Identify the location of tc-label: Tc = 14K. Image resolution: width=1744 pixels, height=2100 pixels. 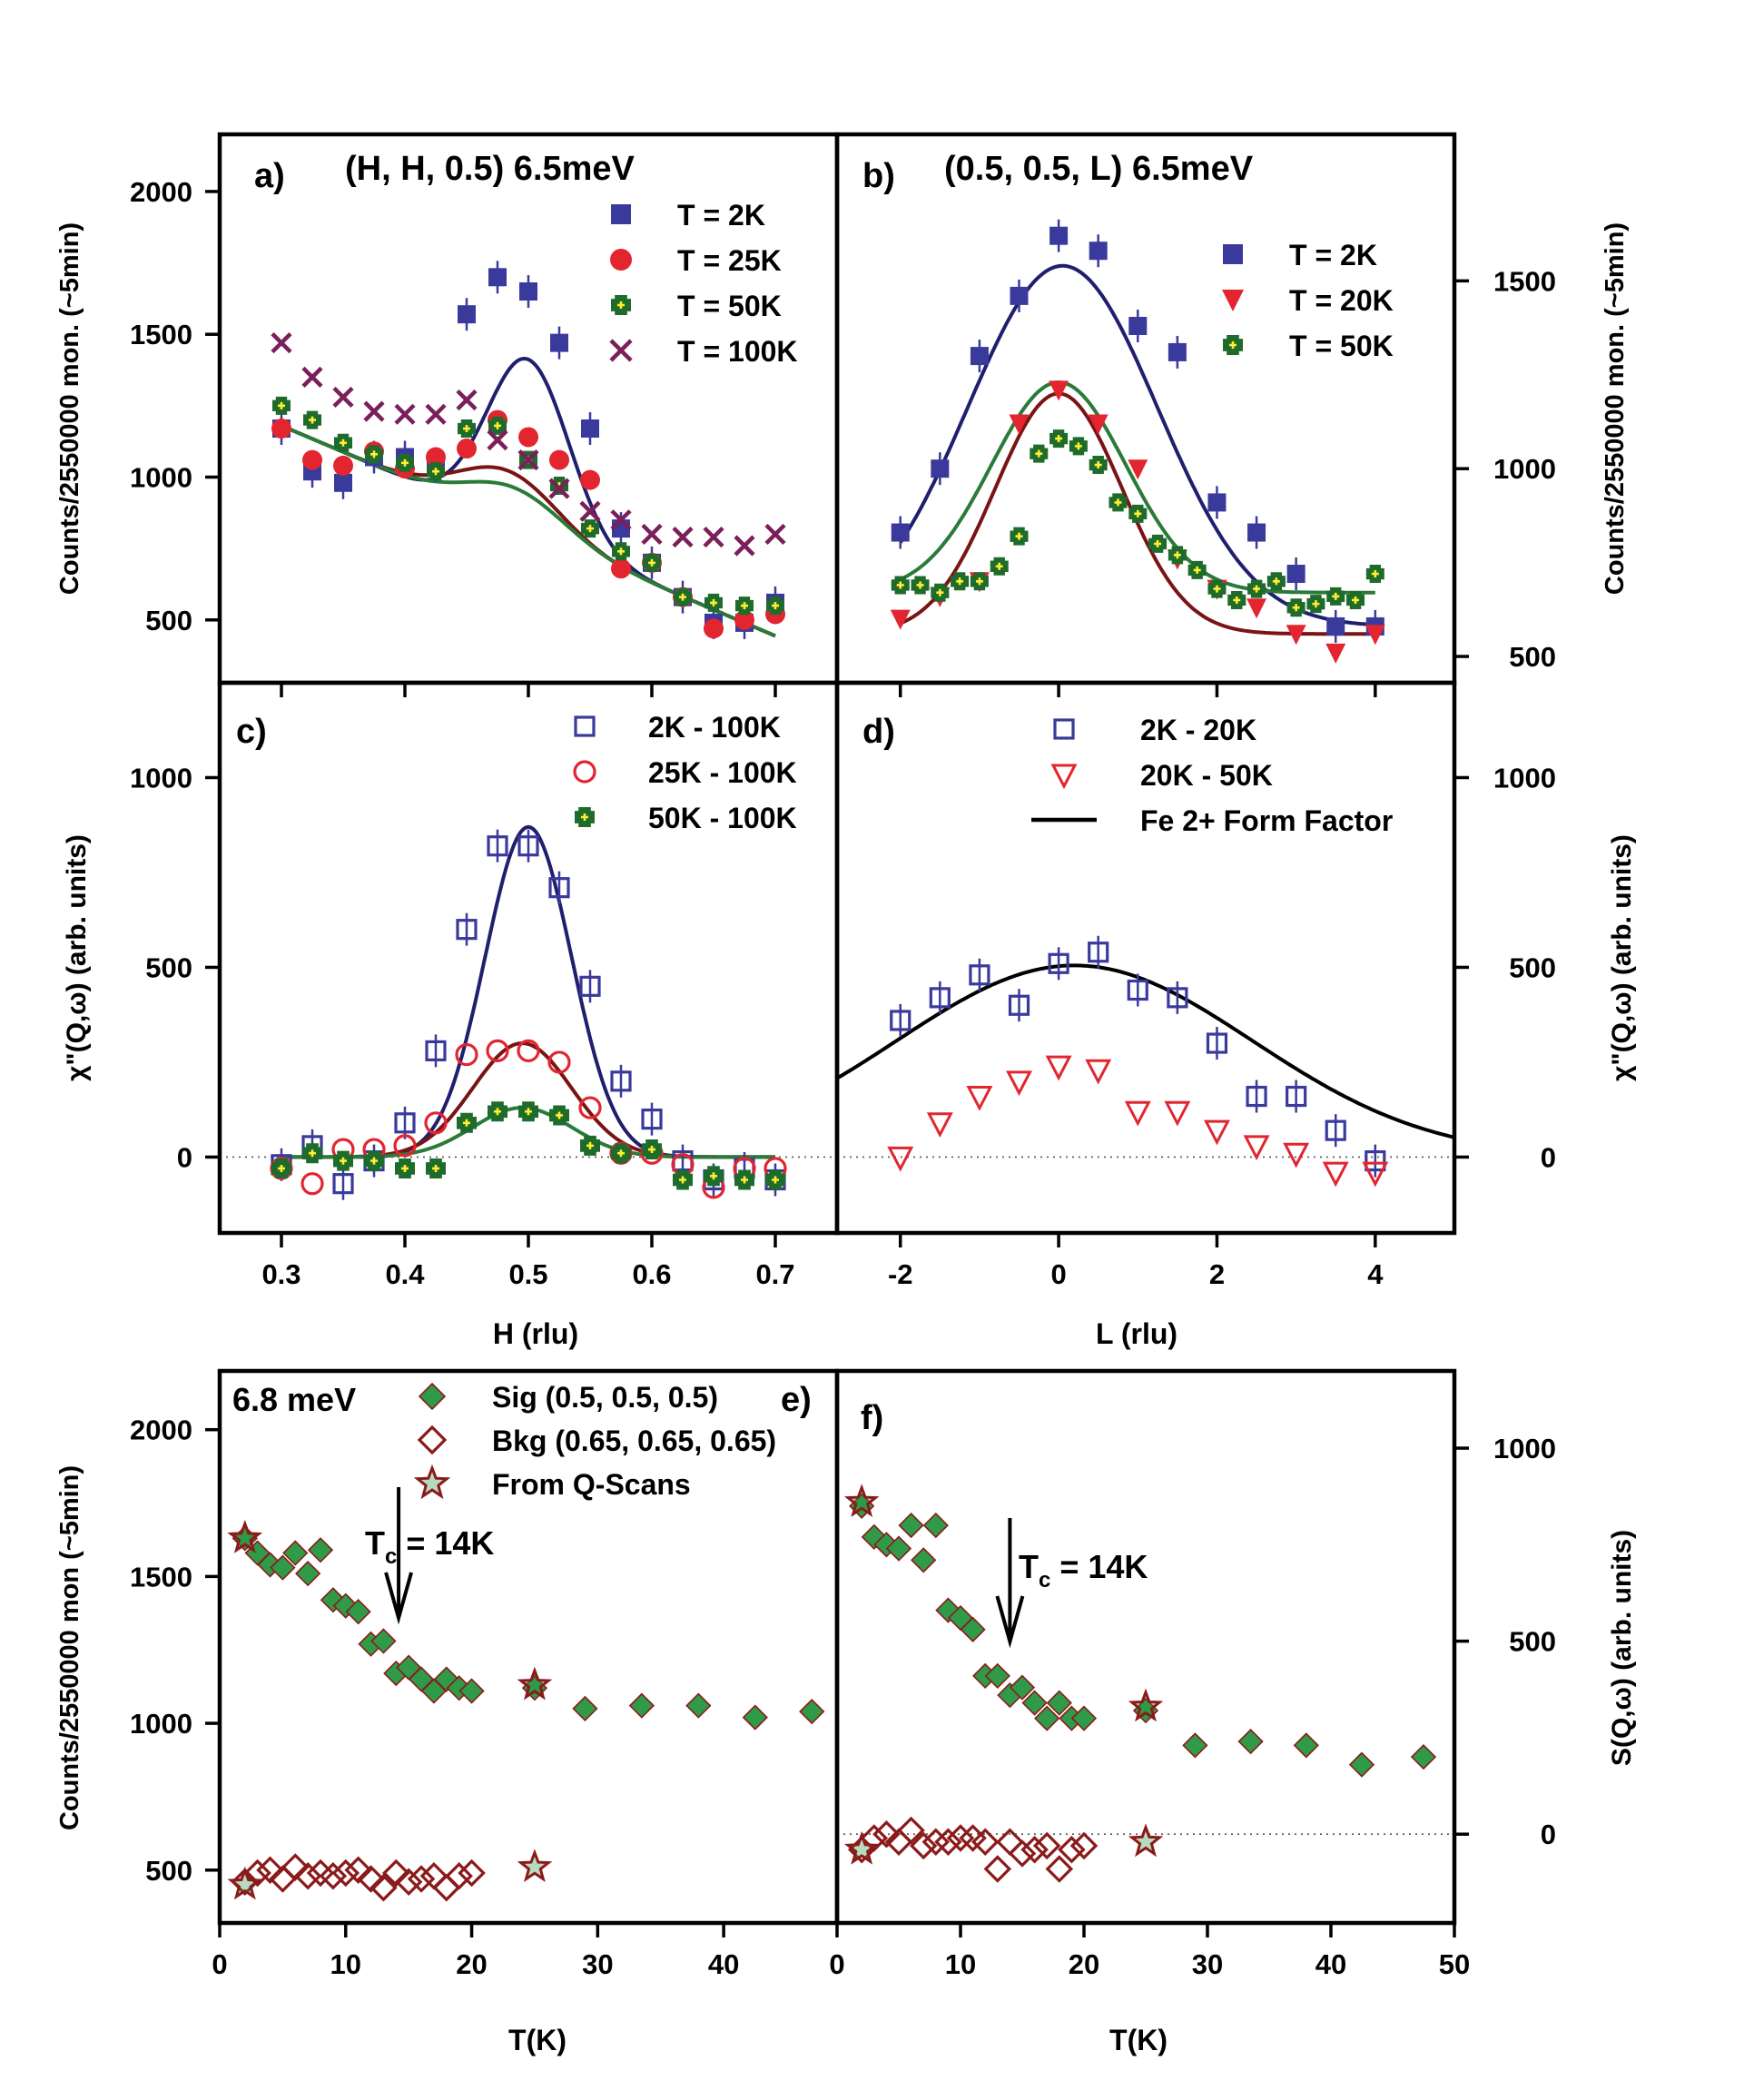
(429, 1546).